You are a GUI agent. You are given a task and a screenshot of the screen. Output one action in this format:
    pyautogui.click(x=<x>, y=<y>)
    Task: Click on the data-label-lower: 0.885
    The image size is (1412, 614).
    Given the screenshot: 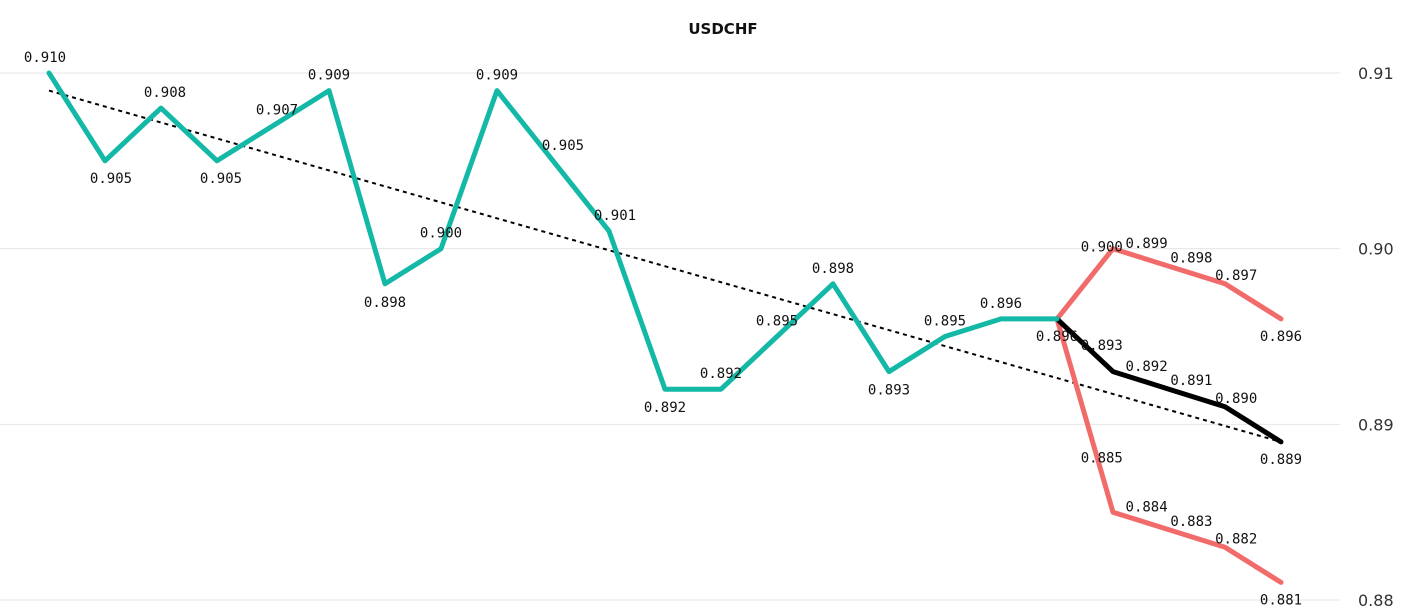 What is the action you would take?
    pyautogui.click(x=1102, y=459)
    